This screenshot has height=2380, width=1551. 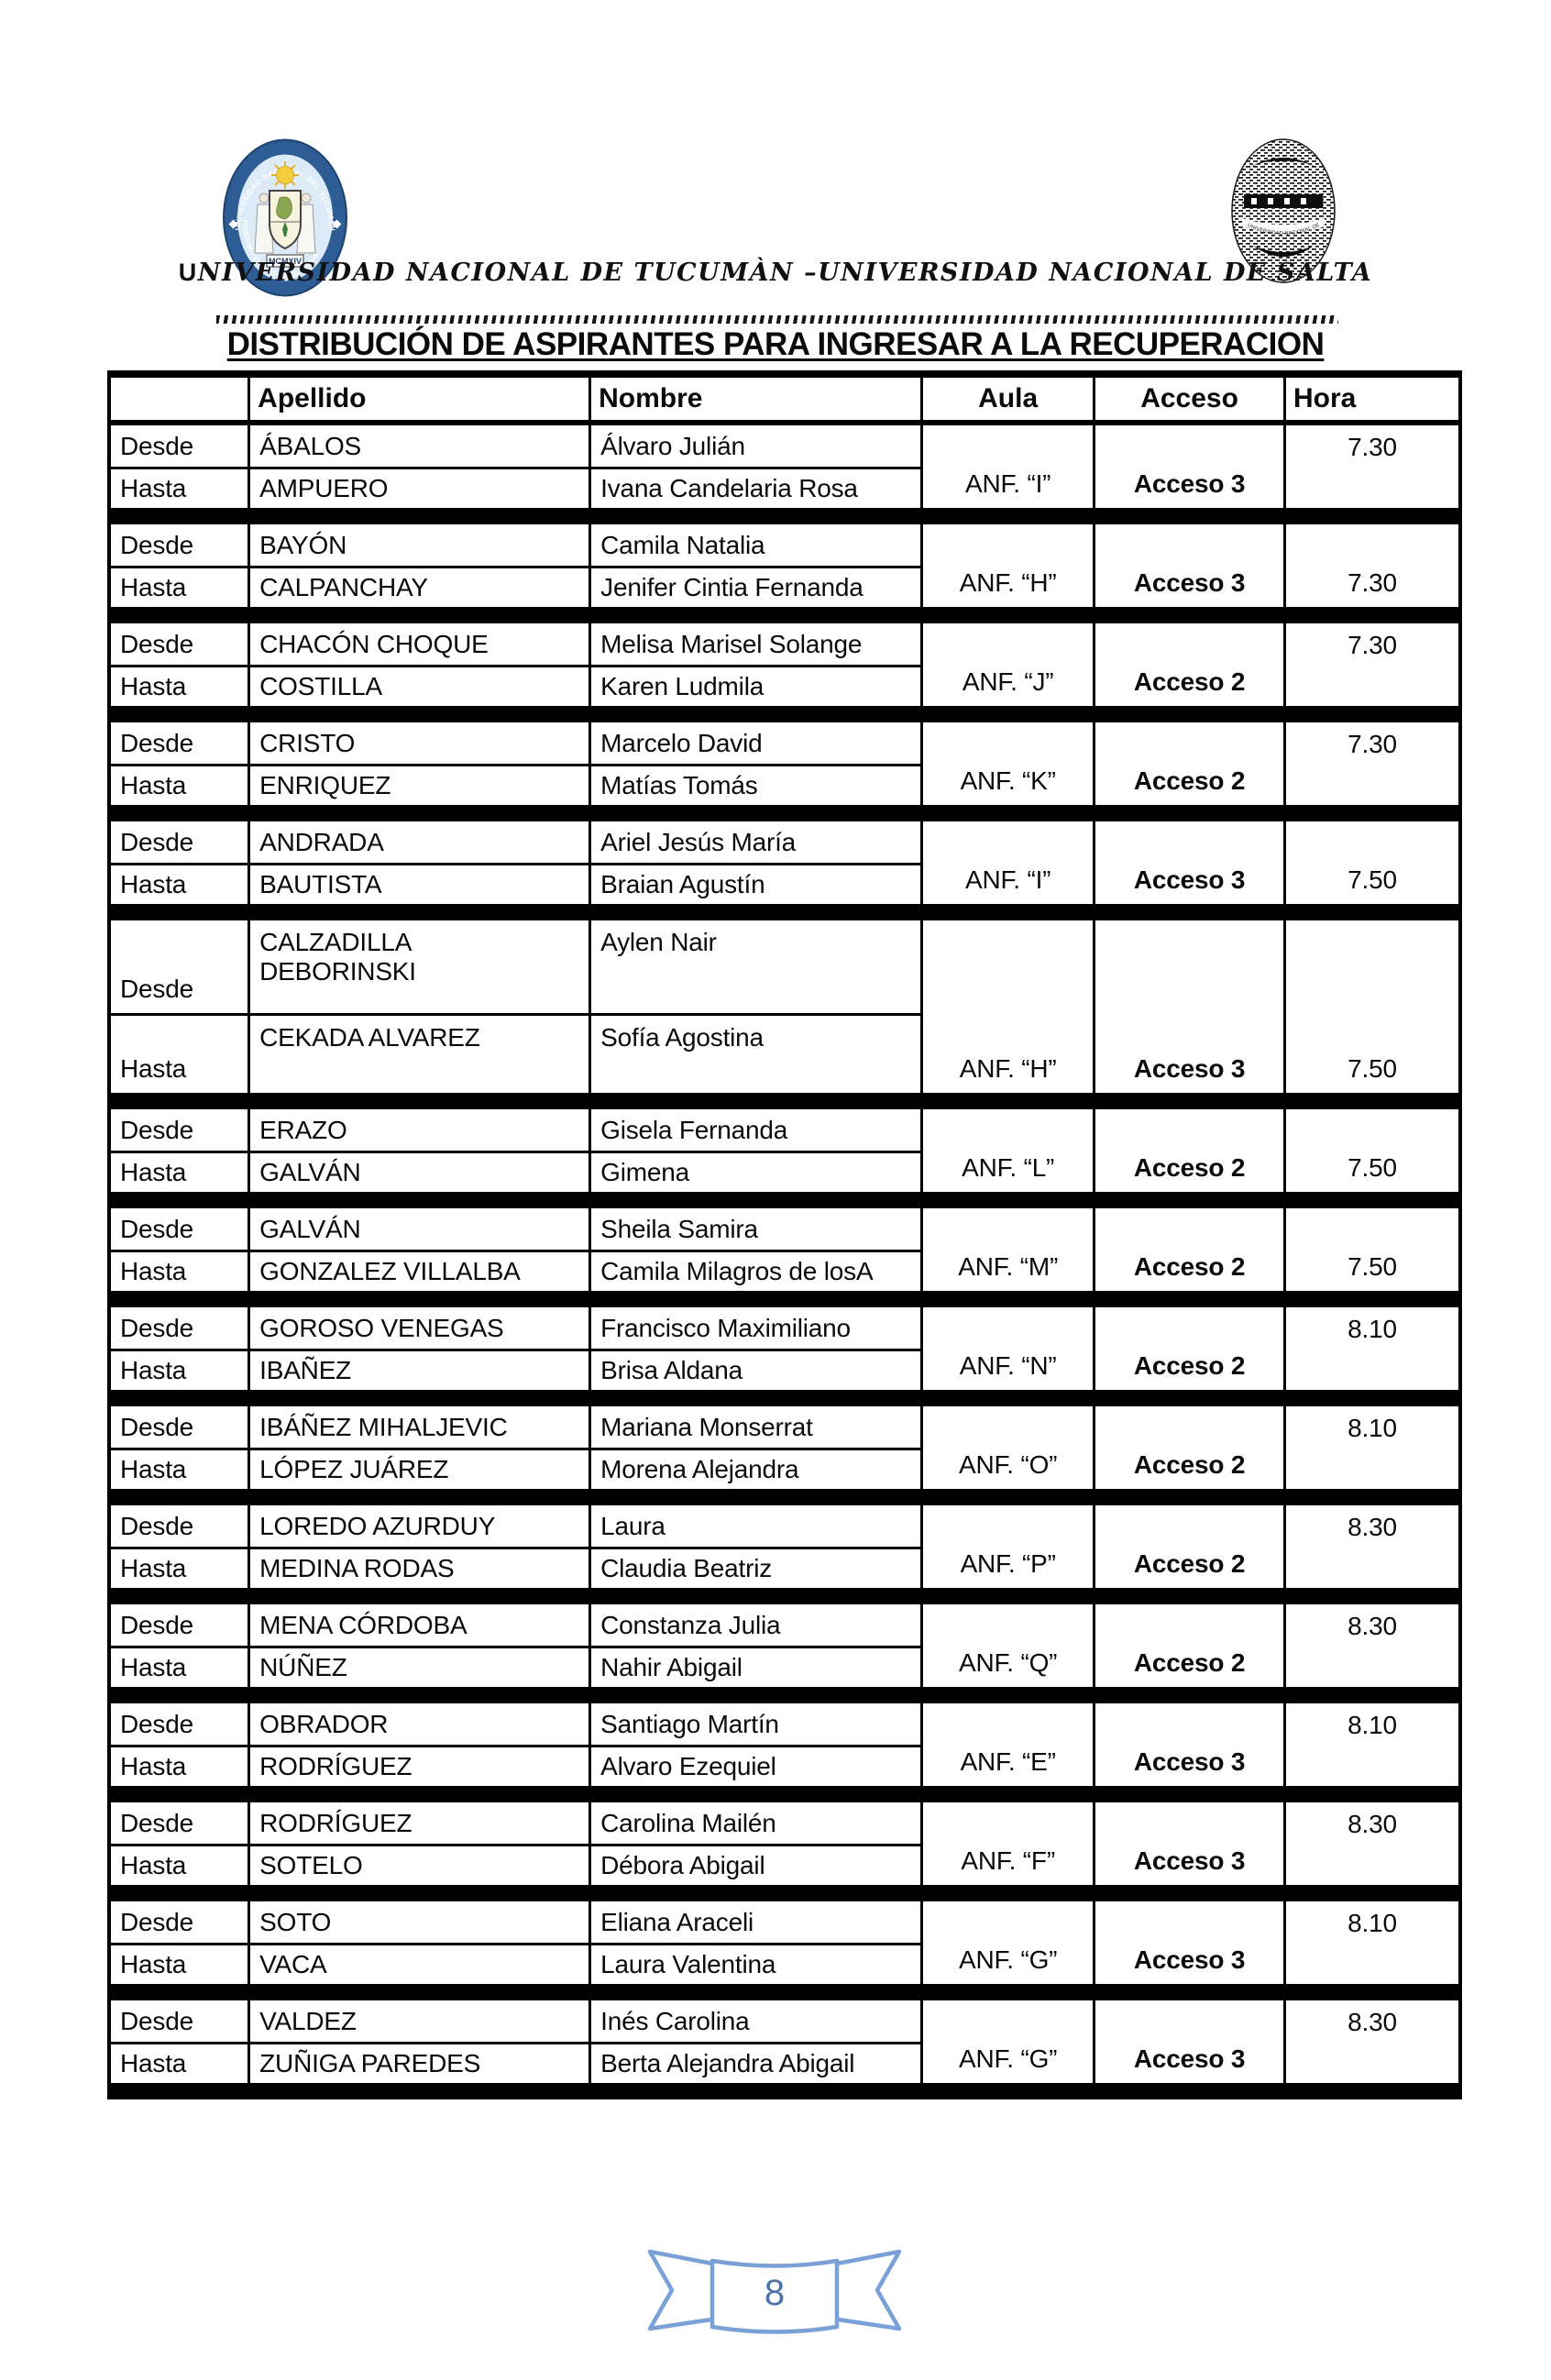 I want to click on apellido-desde: CALZADILLA DEBORINSKI, so click(x=421, y=966).